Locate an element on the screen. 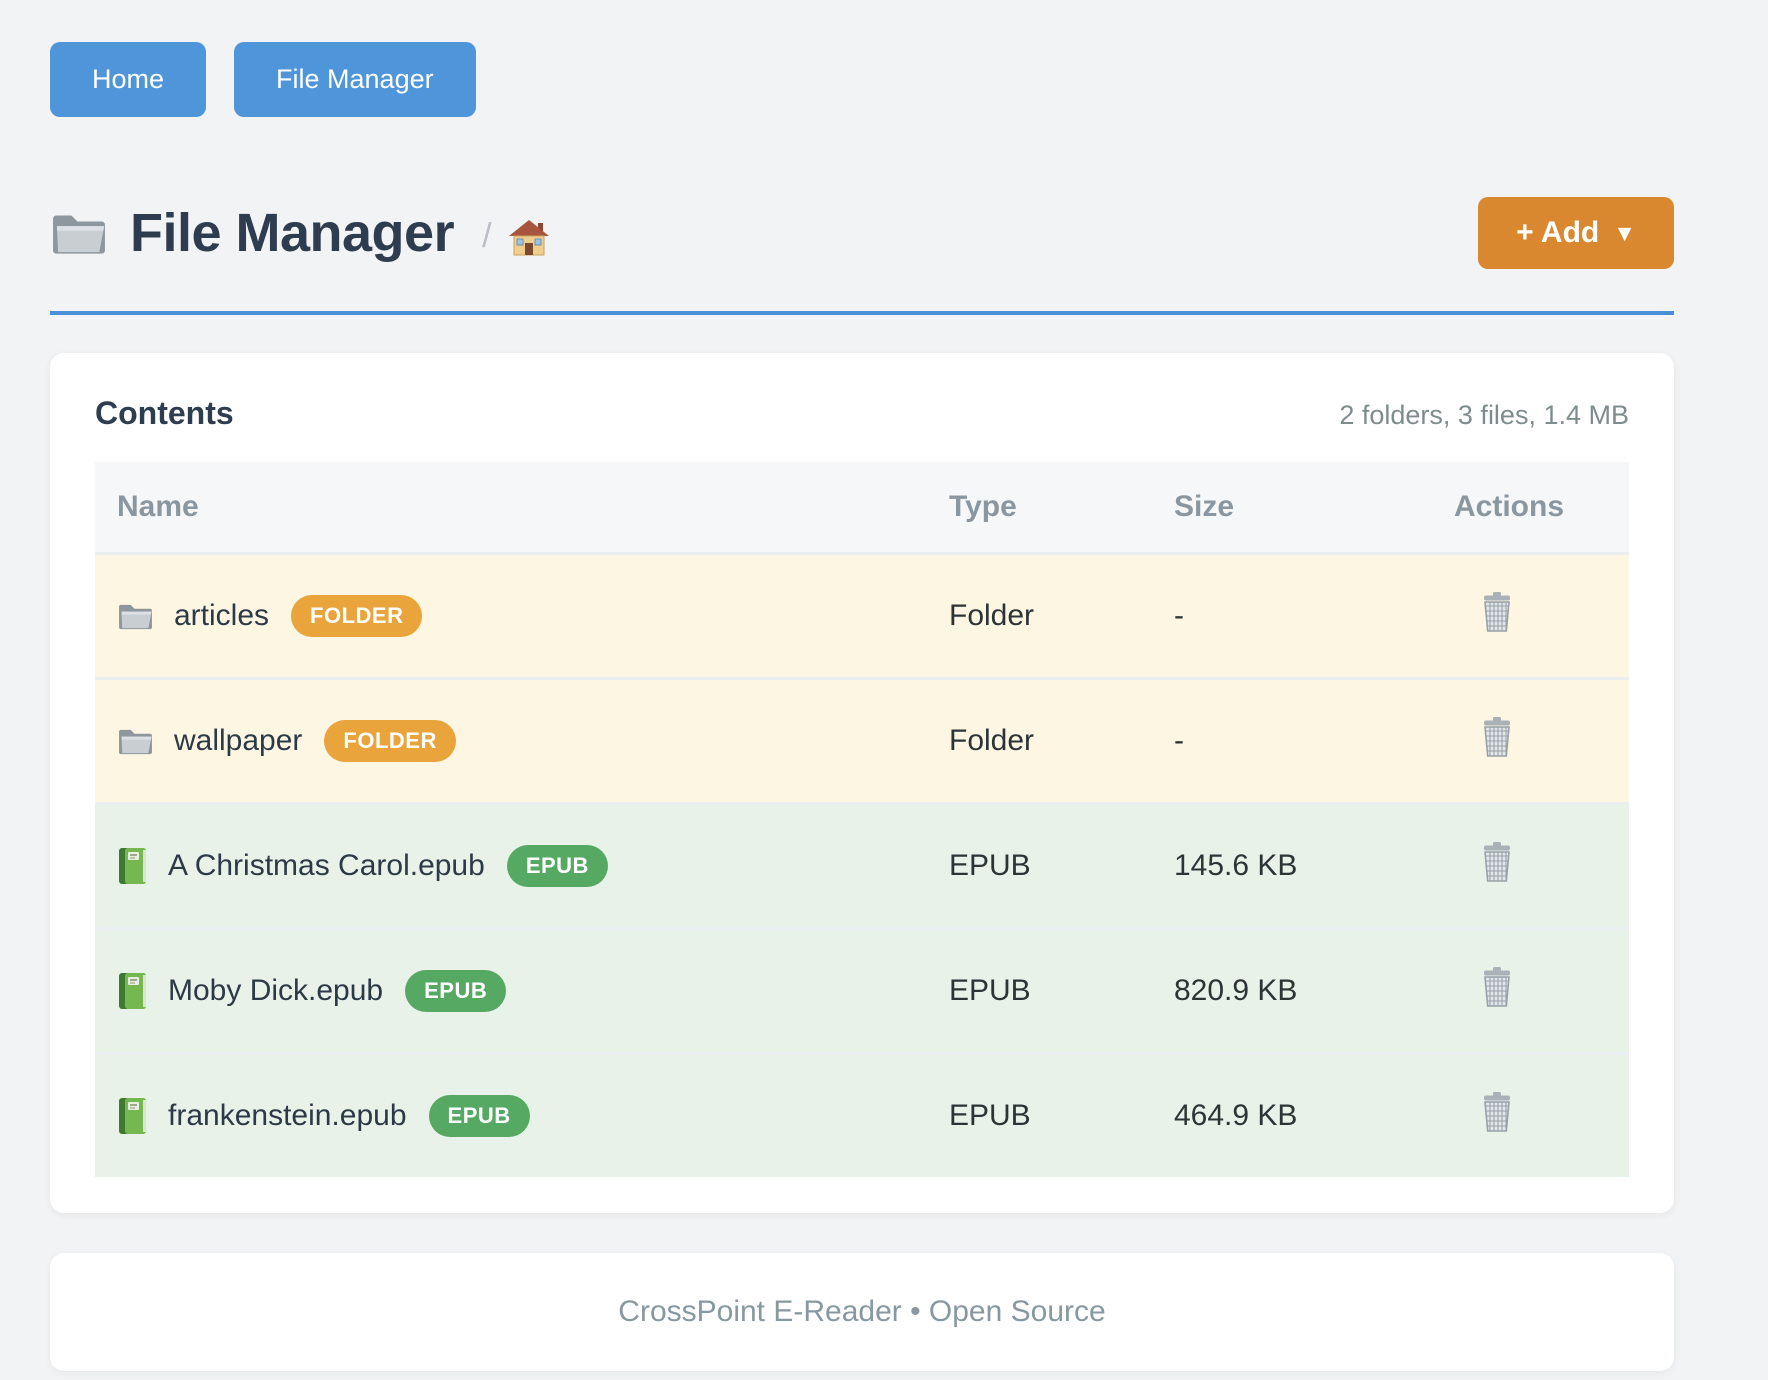  file-name: wallpaper is located at coordinates (238, 740).